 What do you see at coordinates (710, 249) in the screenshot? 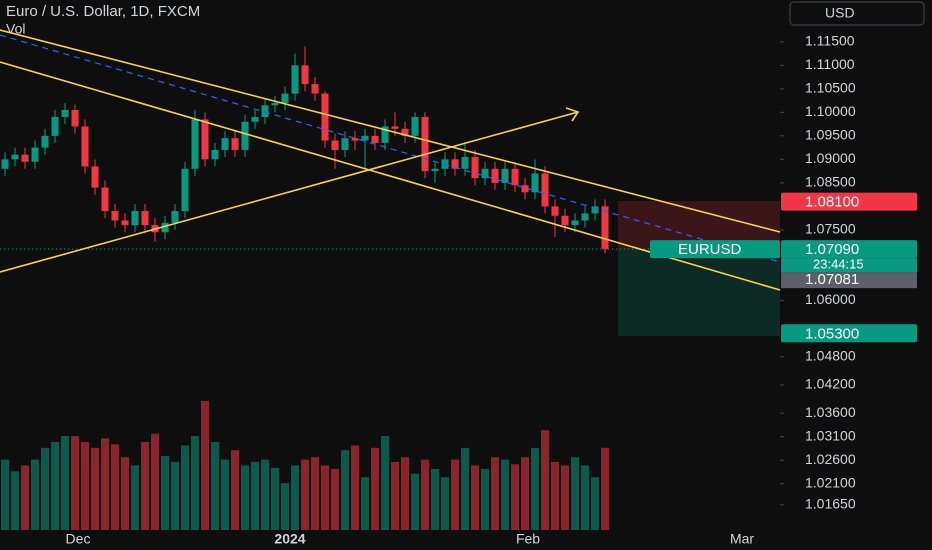
I see `symbol-label: EURUSD` at bounding box center [710, 249].